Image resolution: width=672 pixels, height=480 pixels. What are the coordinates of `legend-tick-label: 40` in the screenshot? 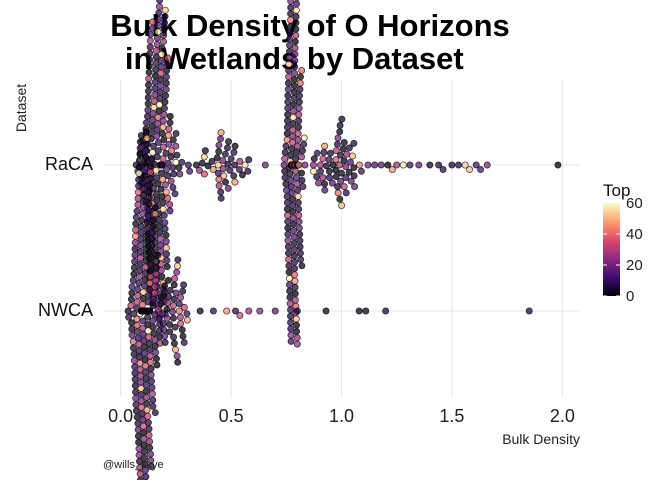 It's located at (634, 234).